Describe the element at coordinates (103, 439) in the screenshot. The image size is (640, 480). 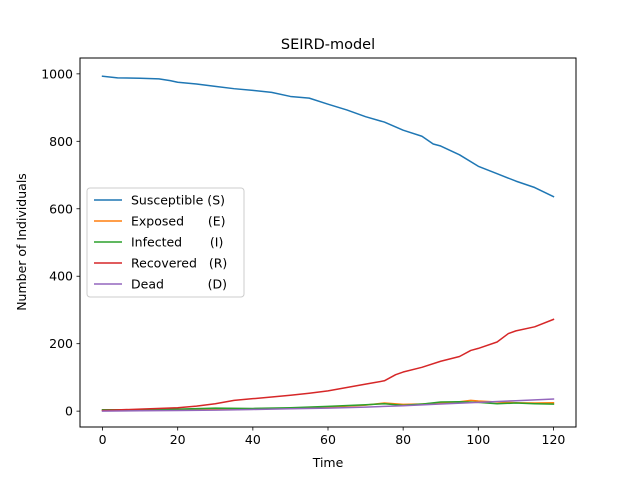
I see `x-tick-label: 0` at that location.